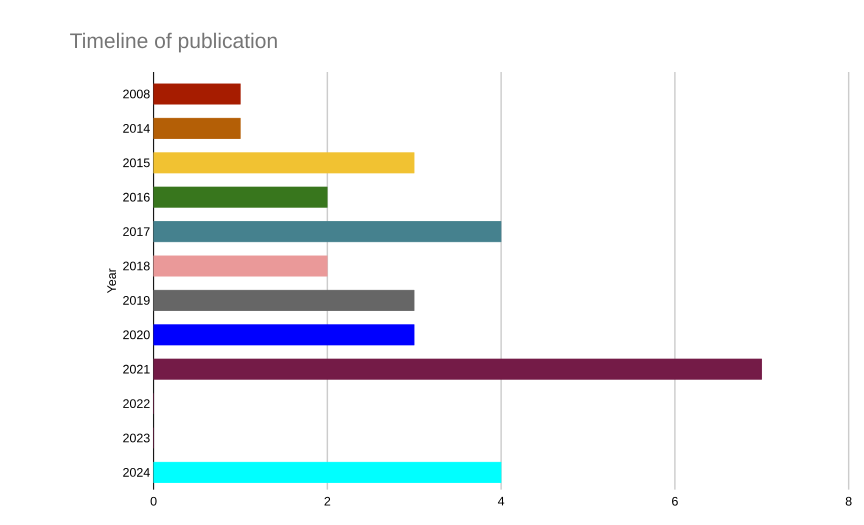 The height and width of the screenshot is (525, 864). What do you see at coordinates (136, 163) in the screenshot?
I see `y-tick-label: 2015` at bounding box center [136, 163].